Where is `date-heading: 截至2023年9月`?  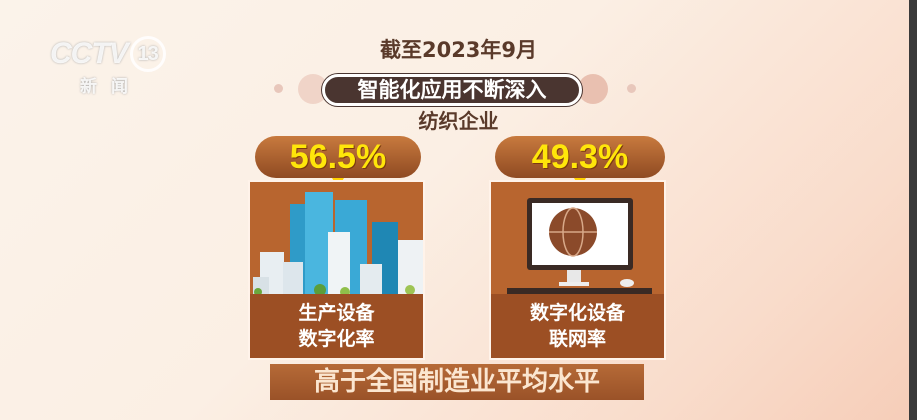
date-heading: 截至2023年9月 is located at coordinates (458, 50).